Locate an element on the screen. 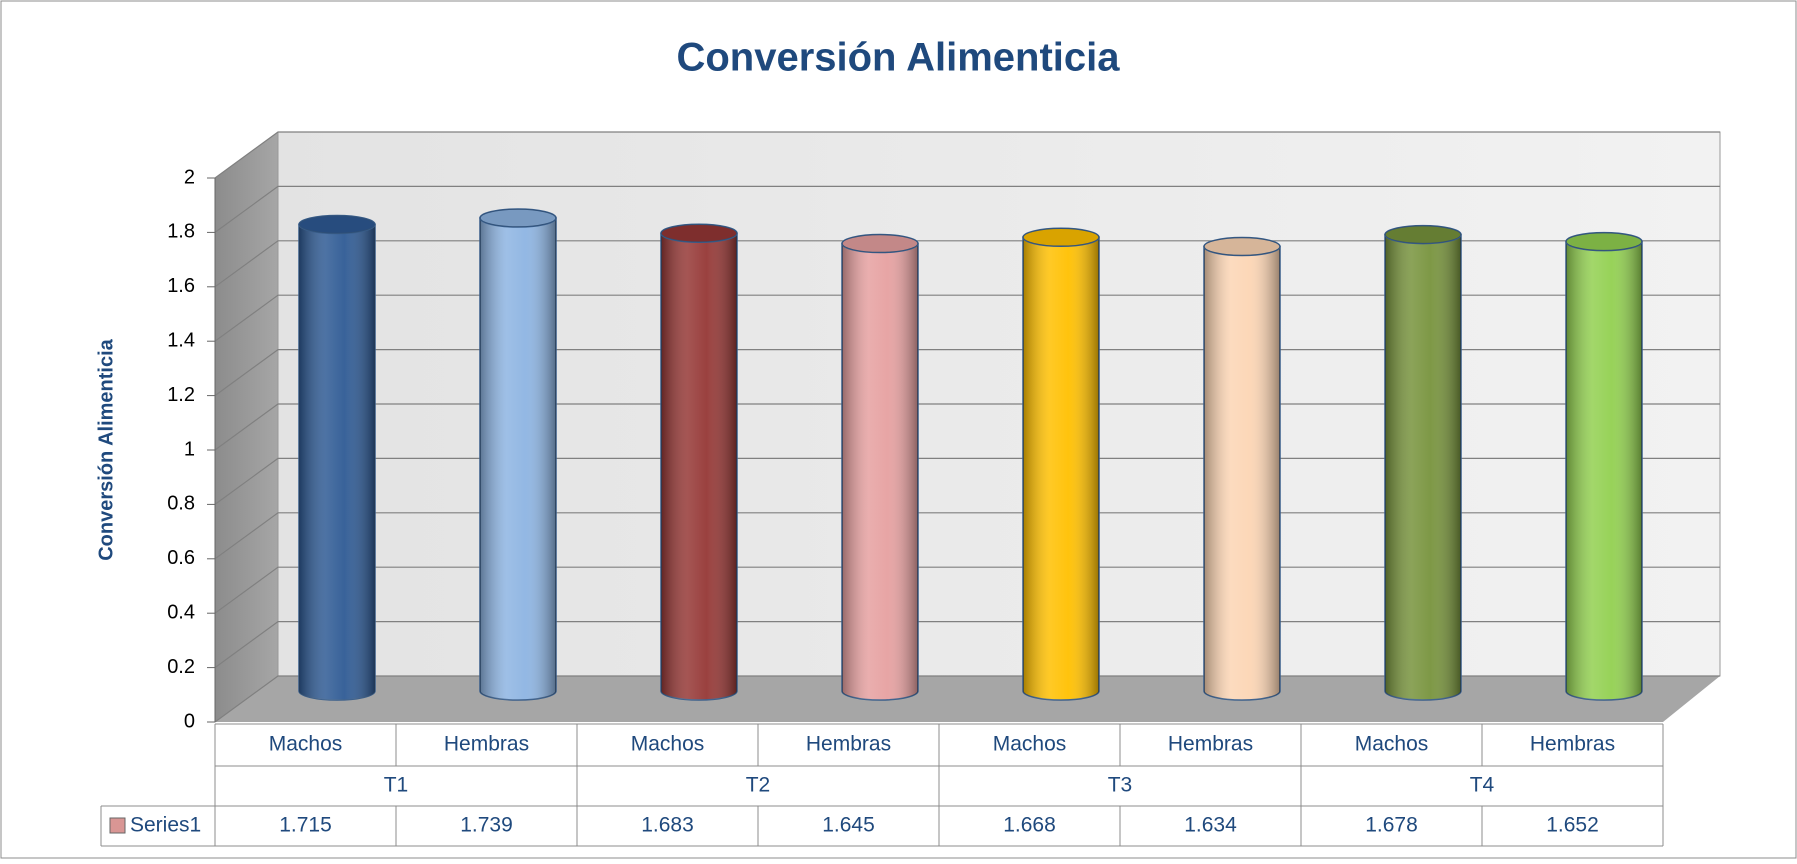 Image resolution: width=1797 pixels, height=864 pixels. y-tick-label: 1.4 is located at coordinates (181, 340).